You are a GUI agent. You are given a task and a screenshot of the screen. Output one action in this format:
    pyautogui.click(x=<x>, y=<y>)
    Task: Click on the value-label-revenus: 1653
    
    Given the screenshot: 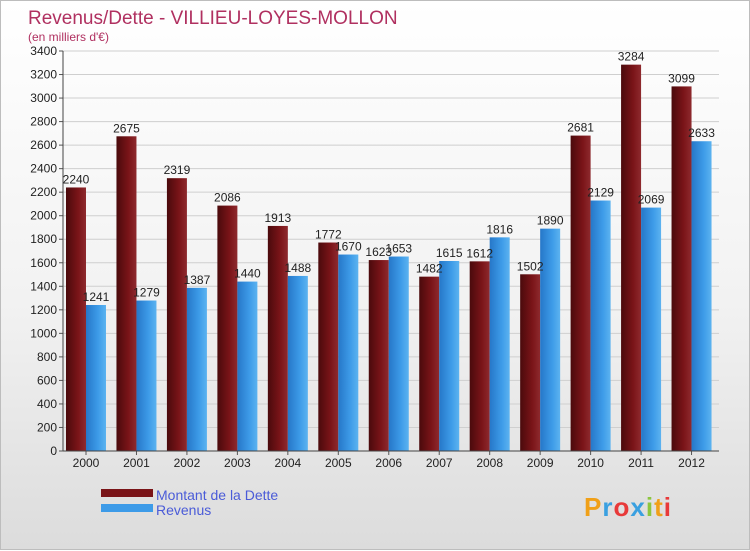 What is the action you would take?
    pyautogui.click(x=398, y=249)
    